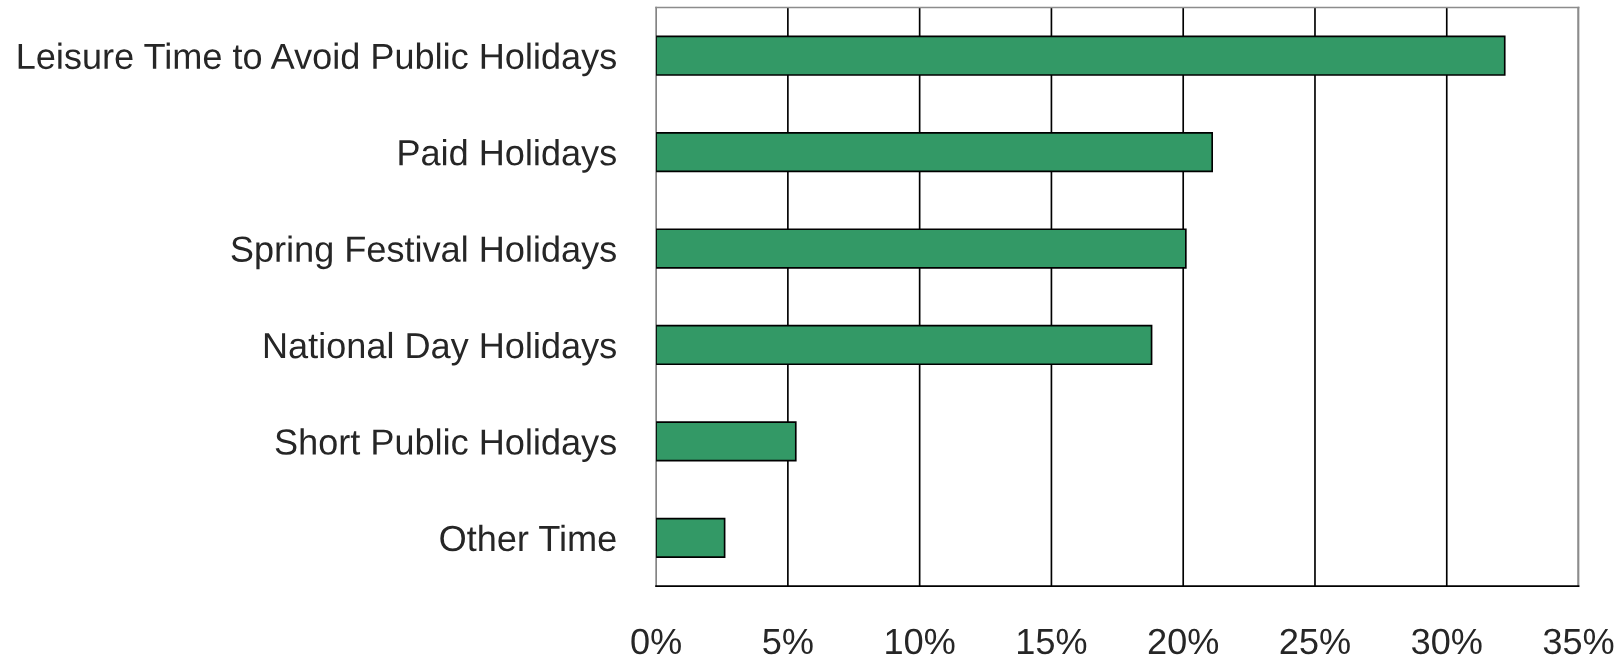  What do you see at coordinates (507, 156) in the screenshot?
I see `y-tick-label: Paid Holidays` at bounding box center [507, 156].